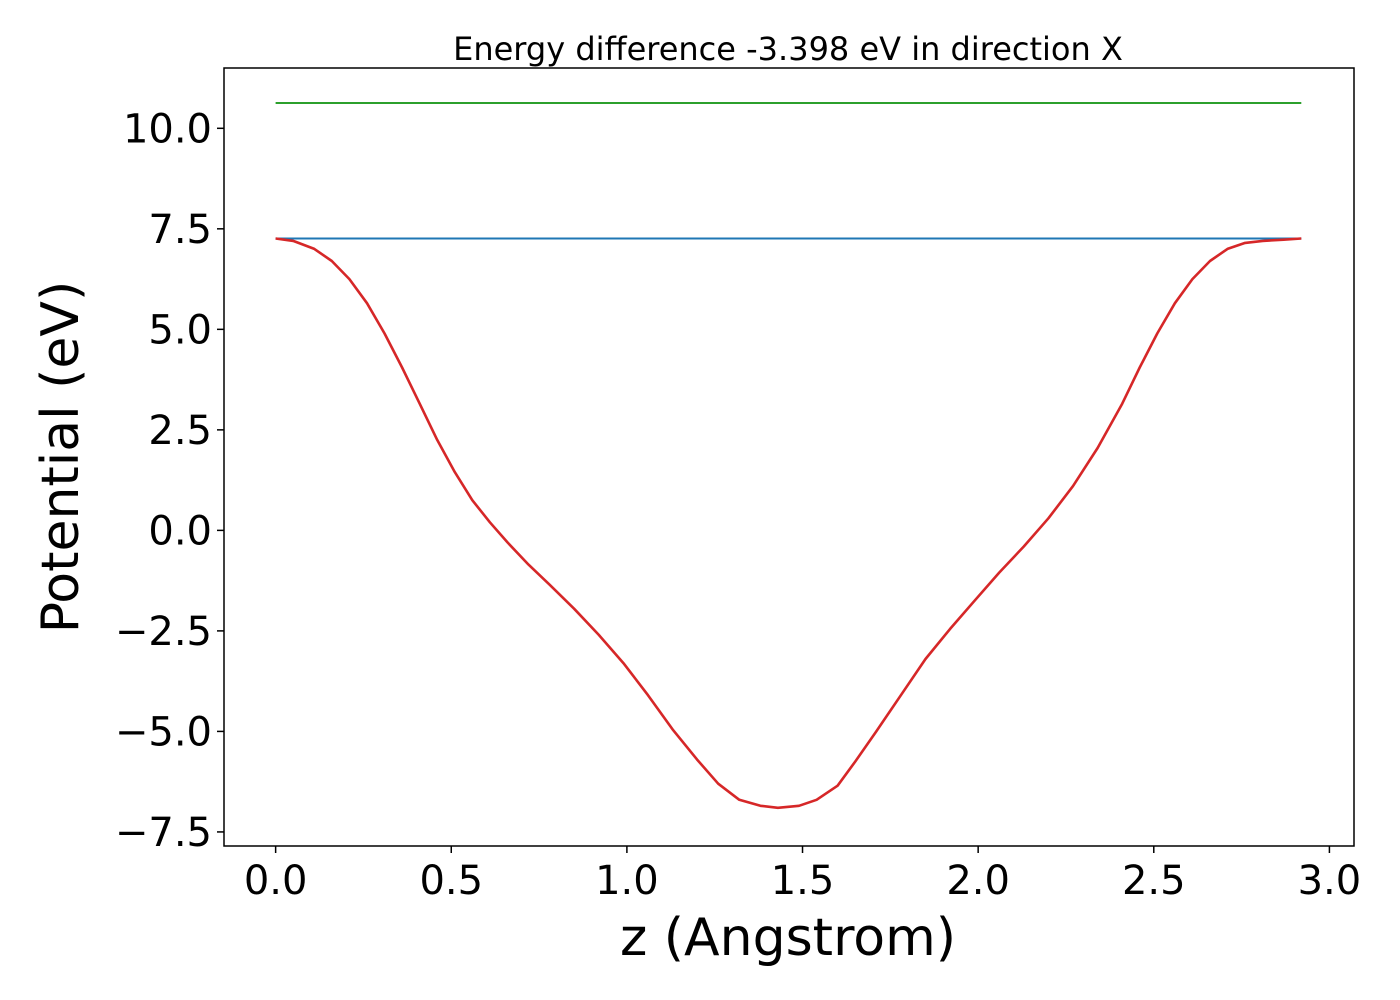  What do you see at coordinates (1330, 881) in the screenshot?
I see `x-tick-label: 3.0` at bounding box center [1330, 881].